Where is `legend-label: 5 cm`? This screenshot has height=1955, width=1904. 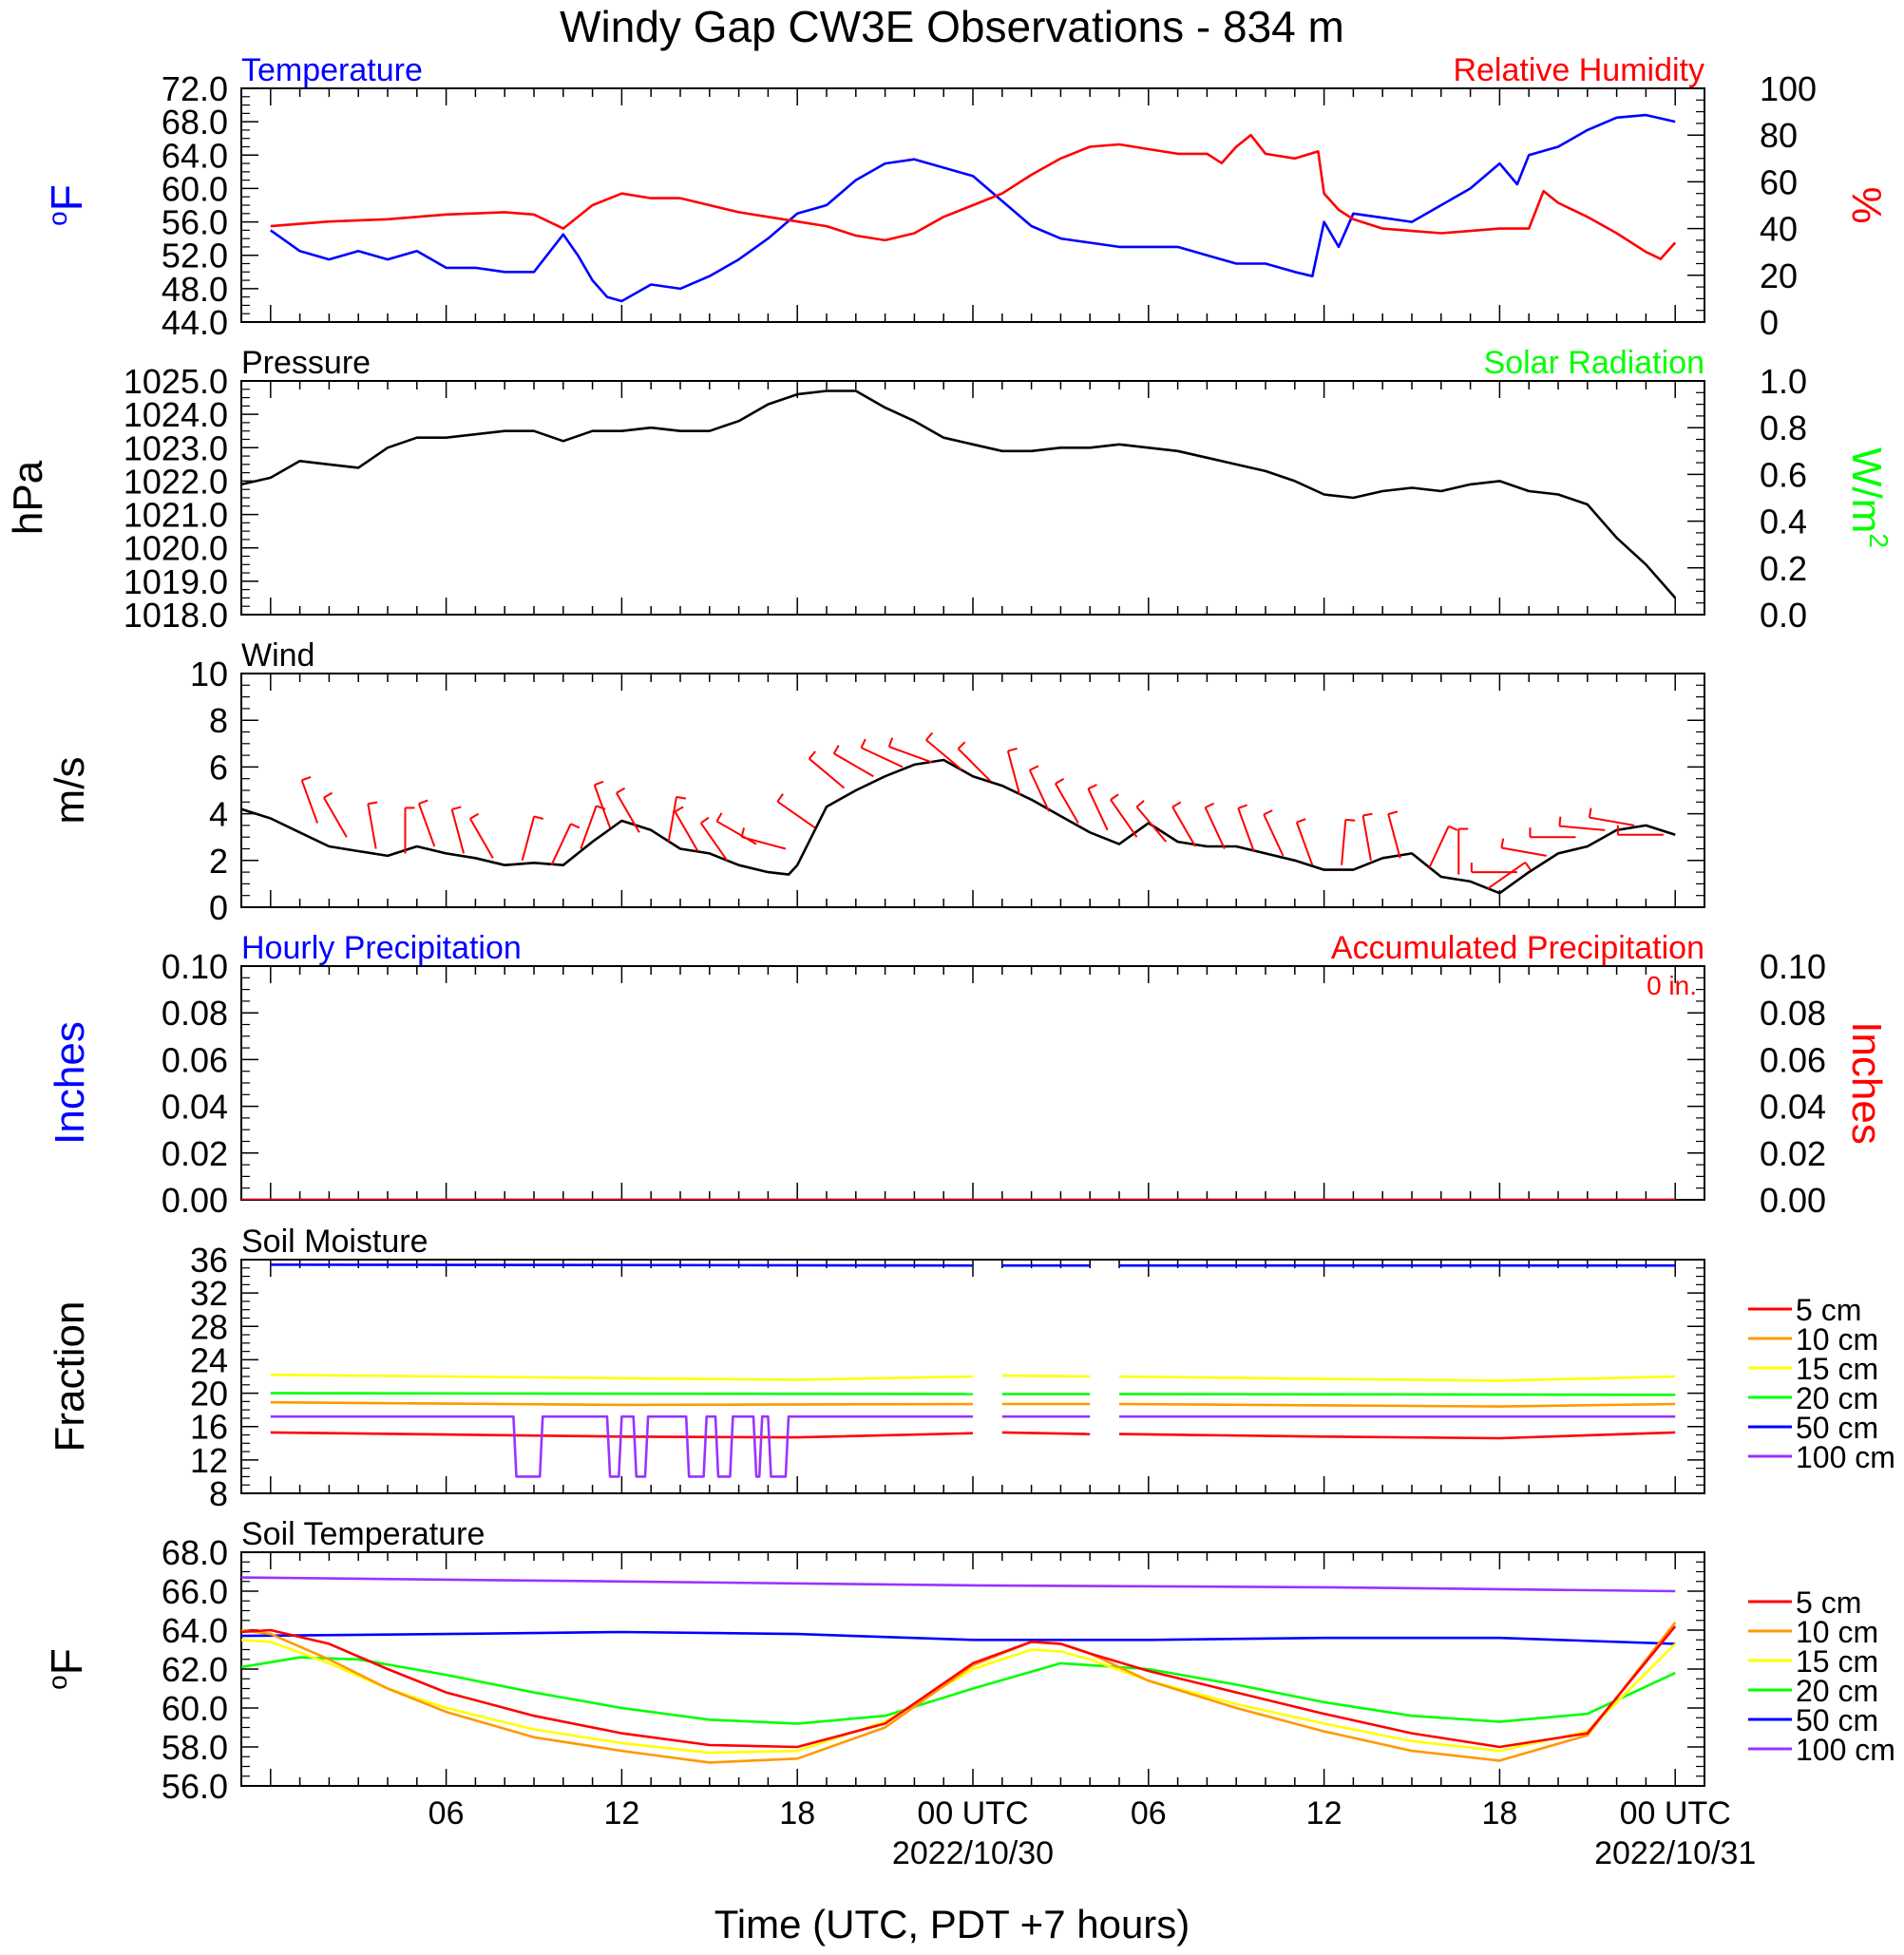
legend-label: 5 cm is located at coordinates (1828, 1310).